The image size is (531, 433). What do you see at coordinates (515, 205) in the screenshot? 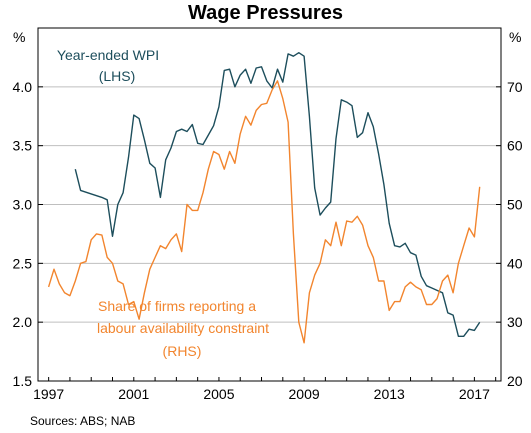
I see `right-tick-label: 50` at bounding box center [515, 205].